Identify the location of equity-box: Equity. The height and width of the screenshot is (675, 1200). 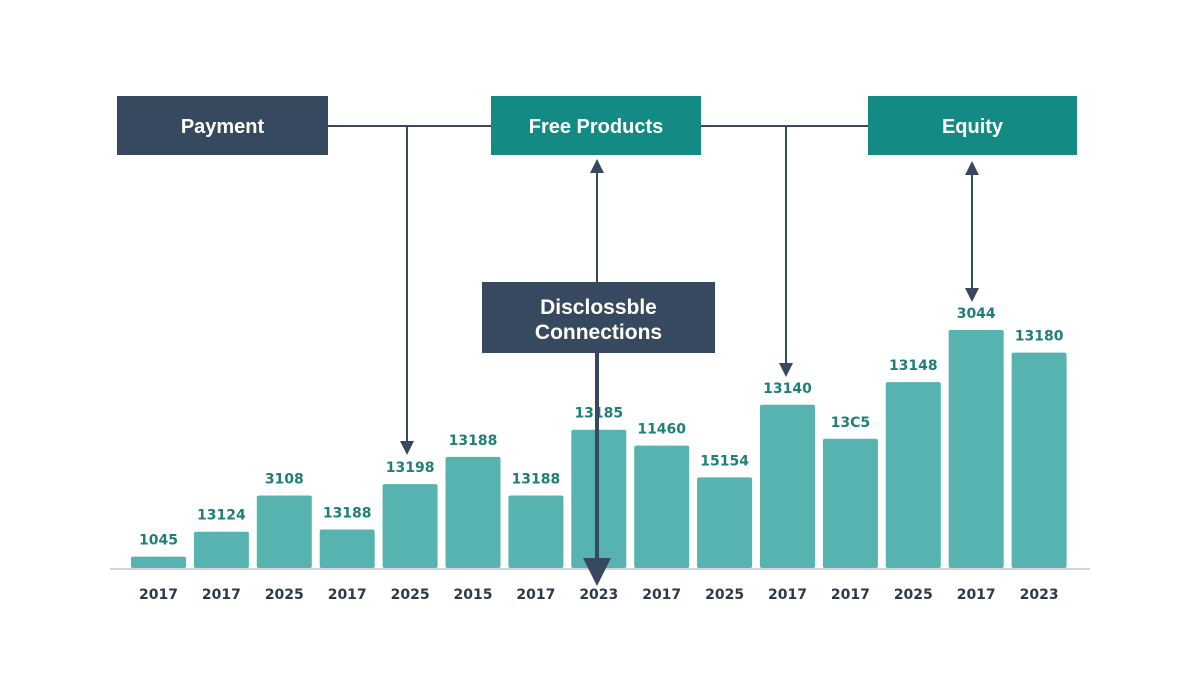
(972, 125).